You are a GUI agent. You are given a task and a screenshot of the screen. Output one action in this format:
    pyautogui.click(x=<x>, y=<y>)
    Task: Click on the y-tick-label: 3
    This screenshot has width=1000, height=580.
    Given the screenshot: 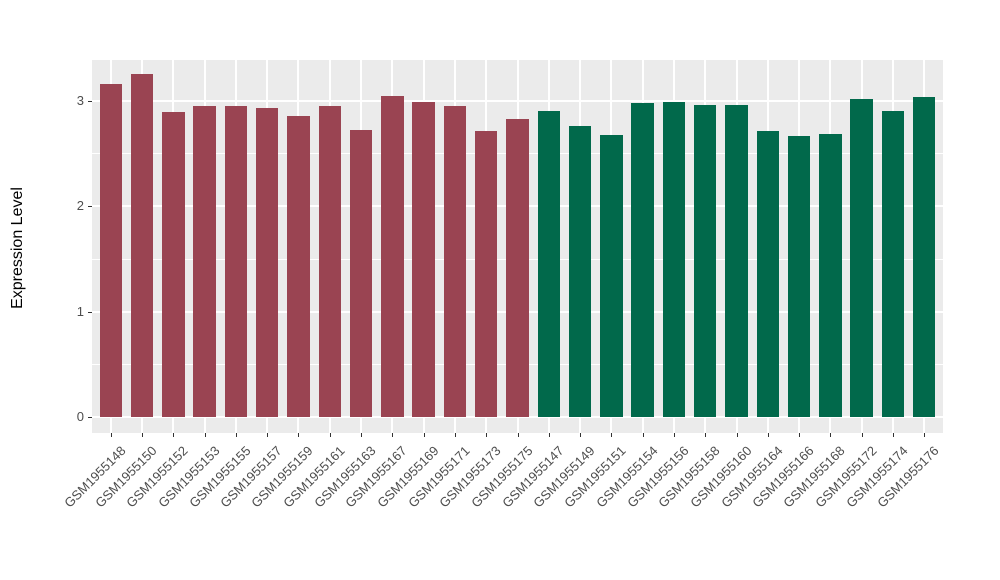 What is the action you would take?
    pyautogui.click(x=80, y=101)
    